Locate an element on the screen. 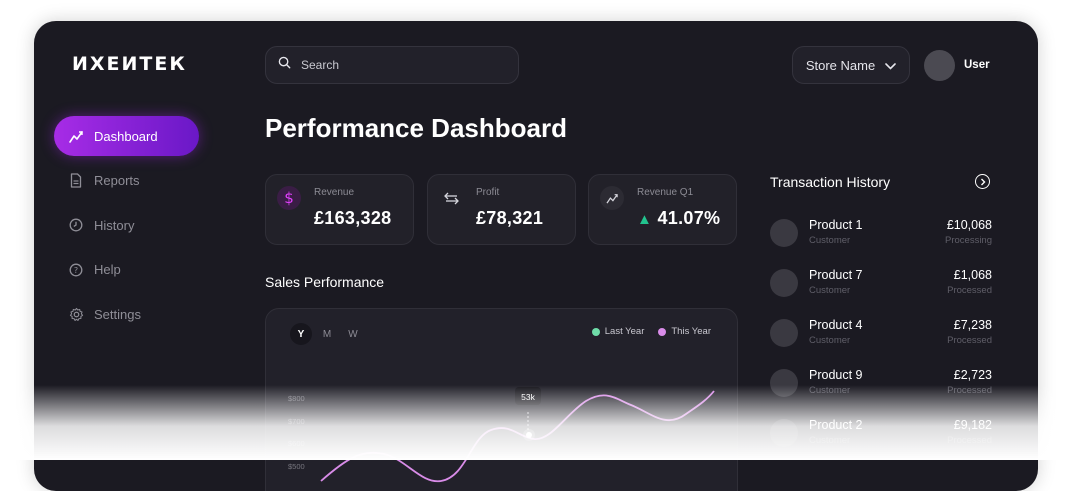  brand-logo: ИХЕИТЕК is located at coordinates (129, 64).